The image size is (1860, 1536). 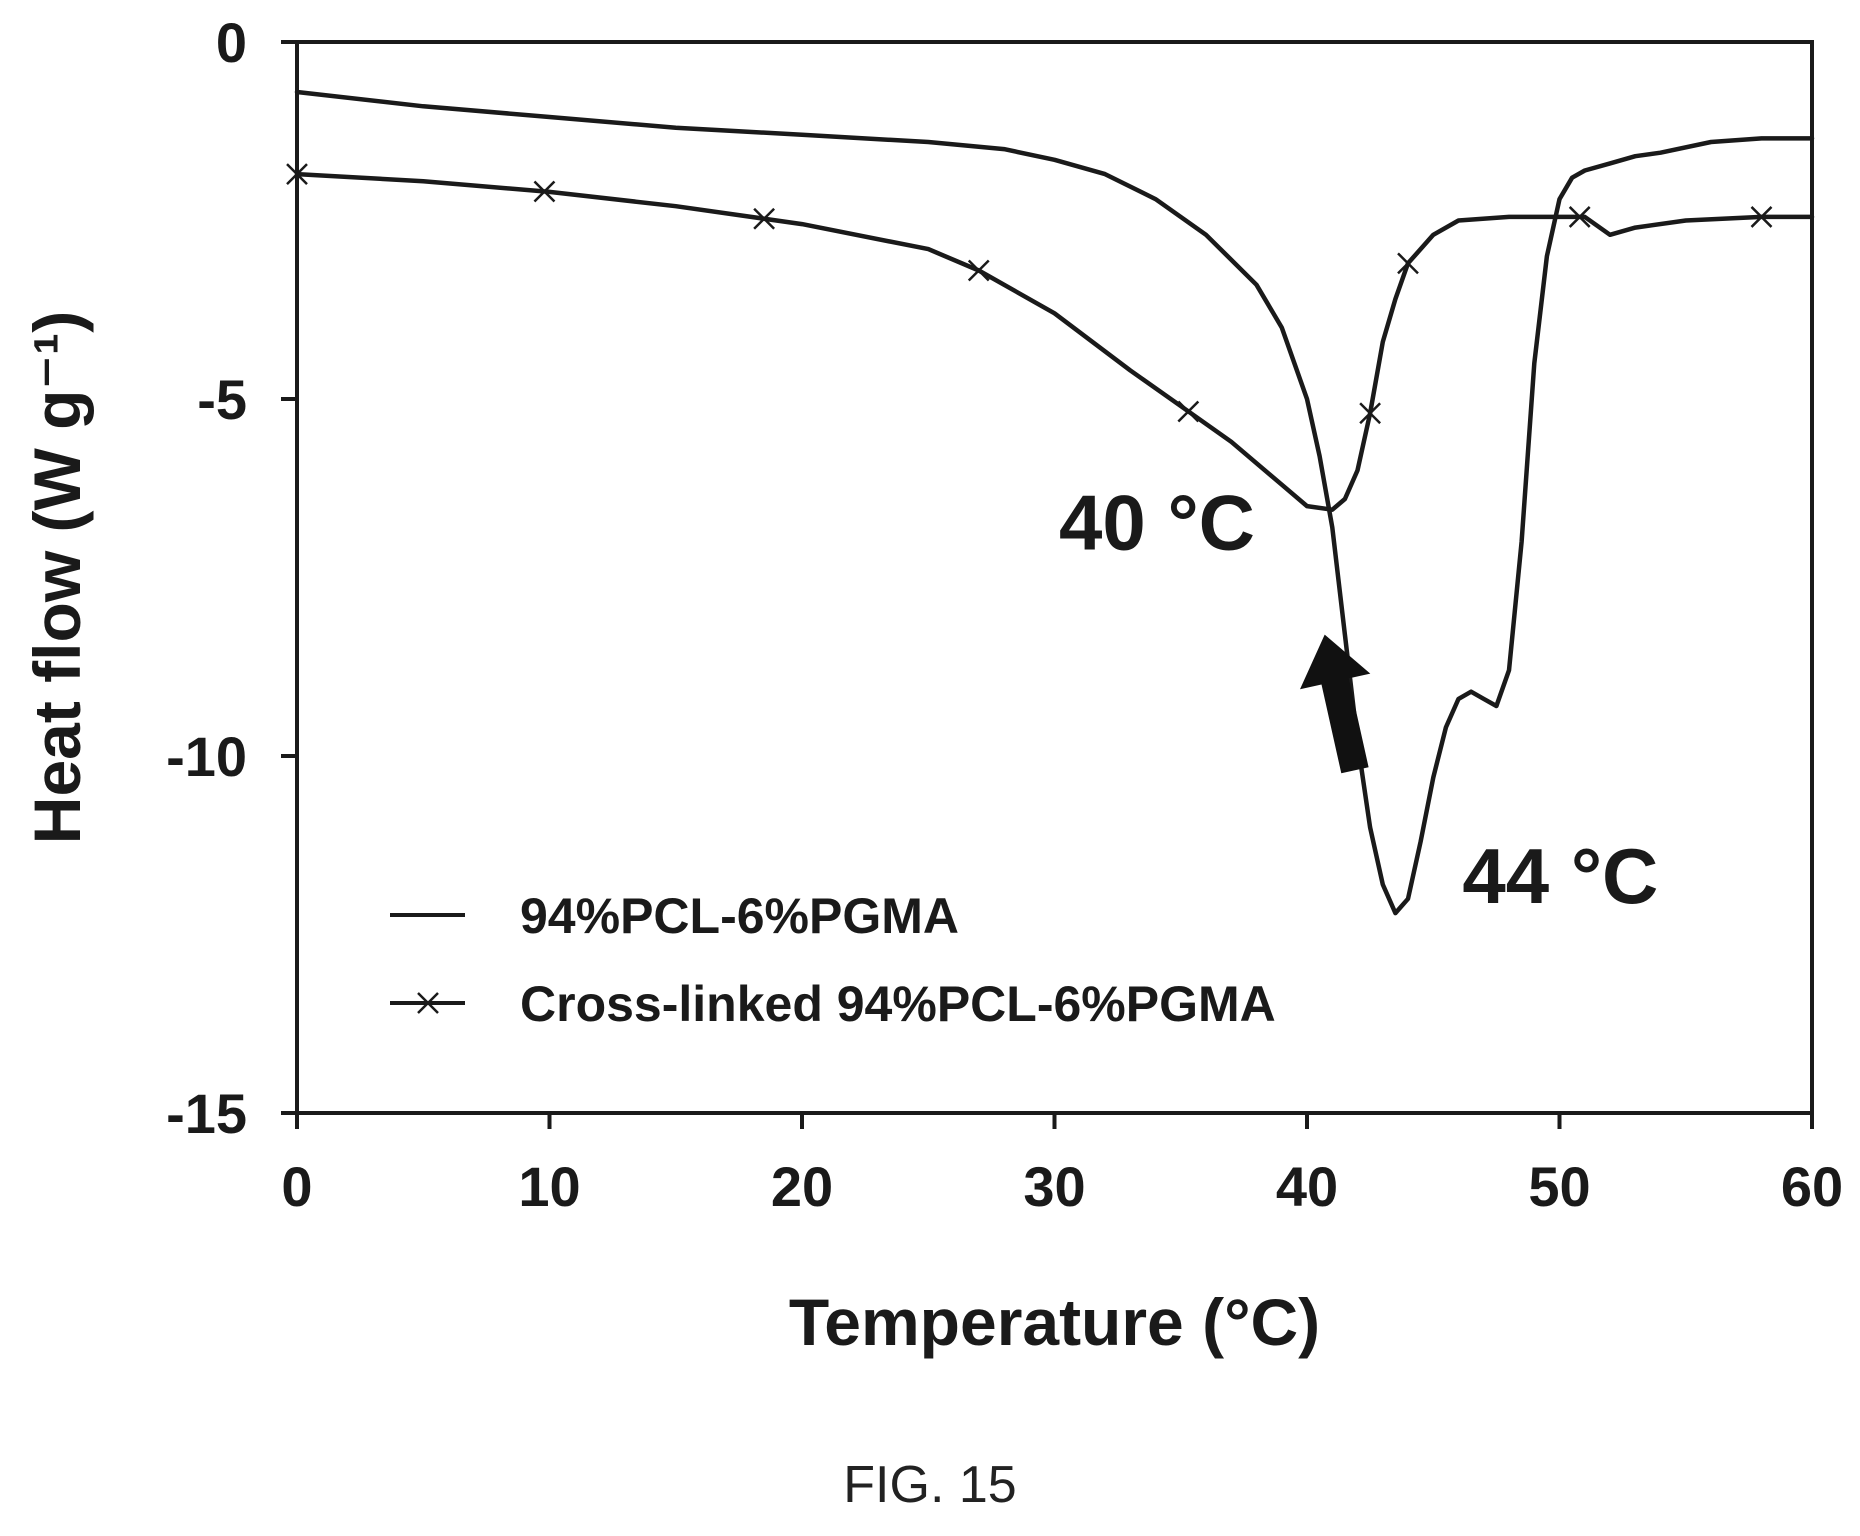 What do you see at coordinates (833, 960) in the screenshot?
I see `legend: 94%PCL-6%PGMA Cross-linked 94%PCL-6%PGMA` at bounding box center [833, 960].